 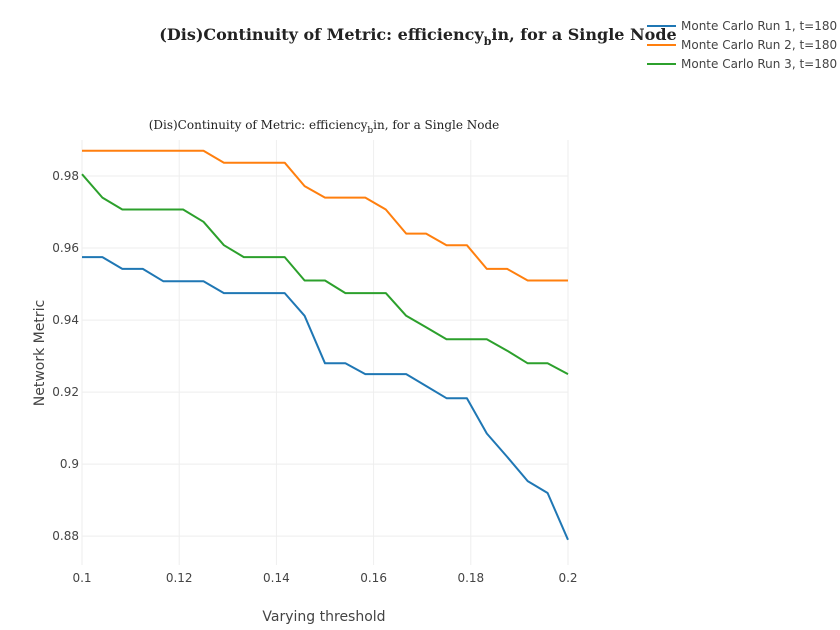 I want to click on y-tick-label: 0.88, so click(x=65, y=536).